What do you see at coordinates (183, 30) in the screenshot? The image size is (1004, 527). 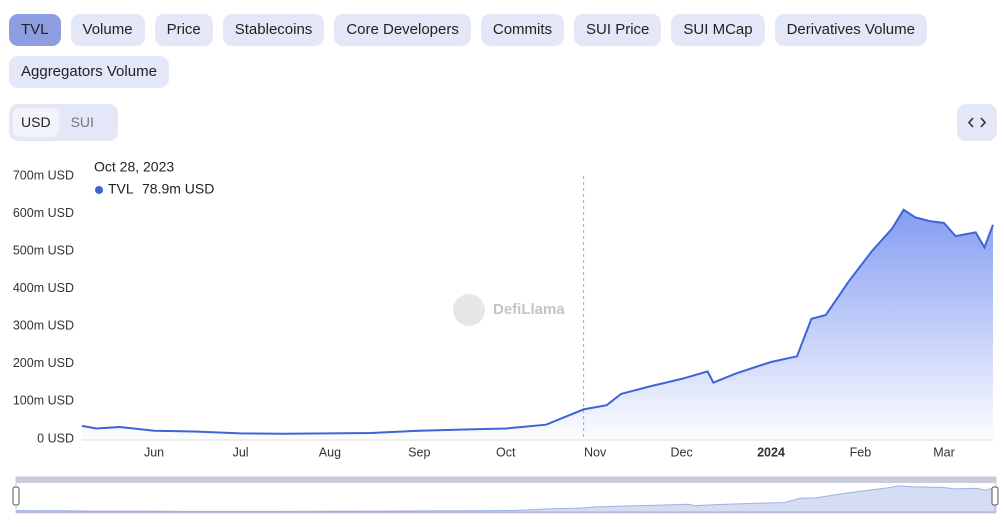 I see `tab: Price` at bounding box center [183, 30].